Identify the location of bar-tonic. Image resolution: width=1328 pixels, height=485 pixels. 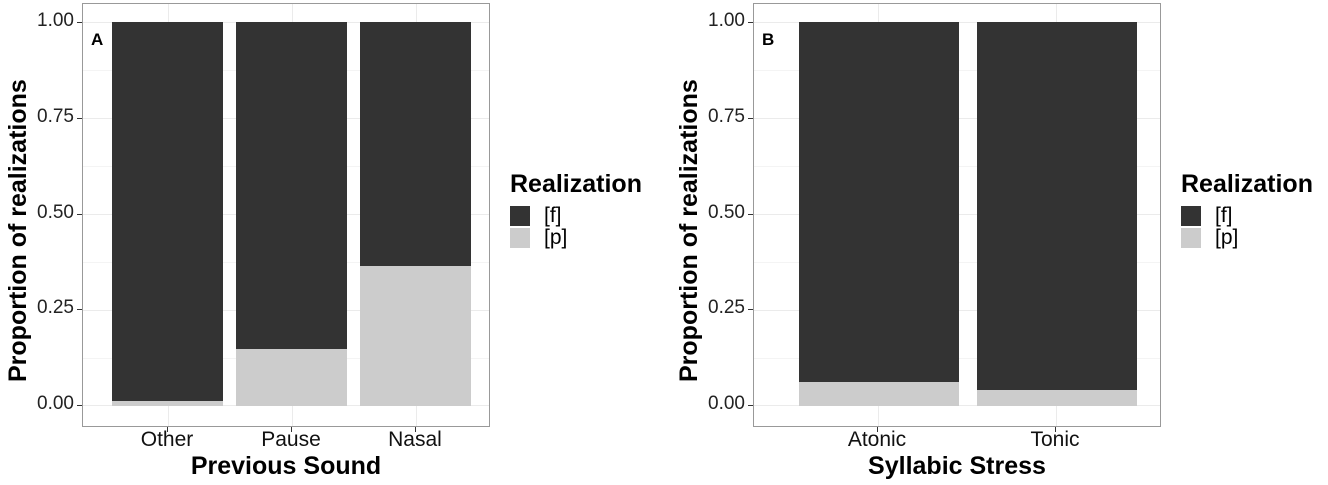
(1057, 214).